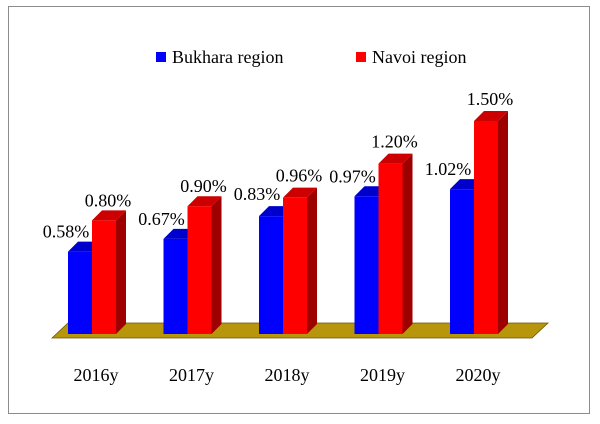  Describe the element at coordinates (300, 192) in the screenshot. I see `bar-top-navoi-2018y` at that location.